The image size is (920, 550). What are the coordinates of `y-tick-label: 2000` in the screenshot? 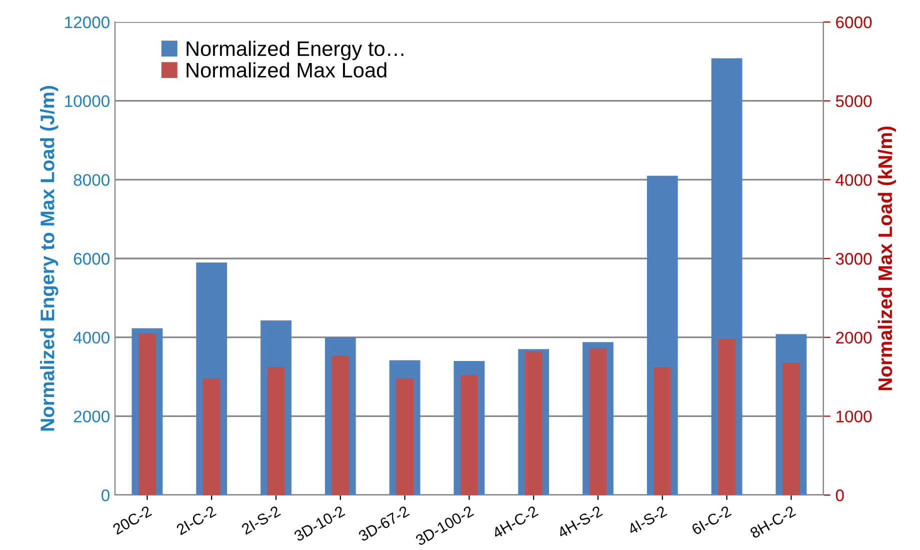 It's located at (92, 416).